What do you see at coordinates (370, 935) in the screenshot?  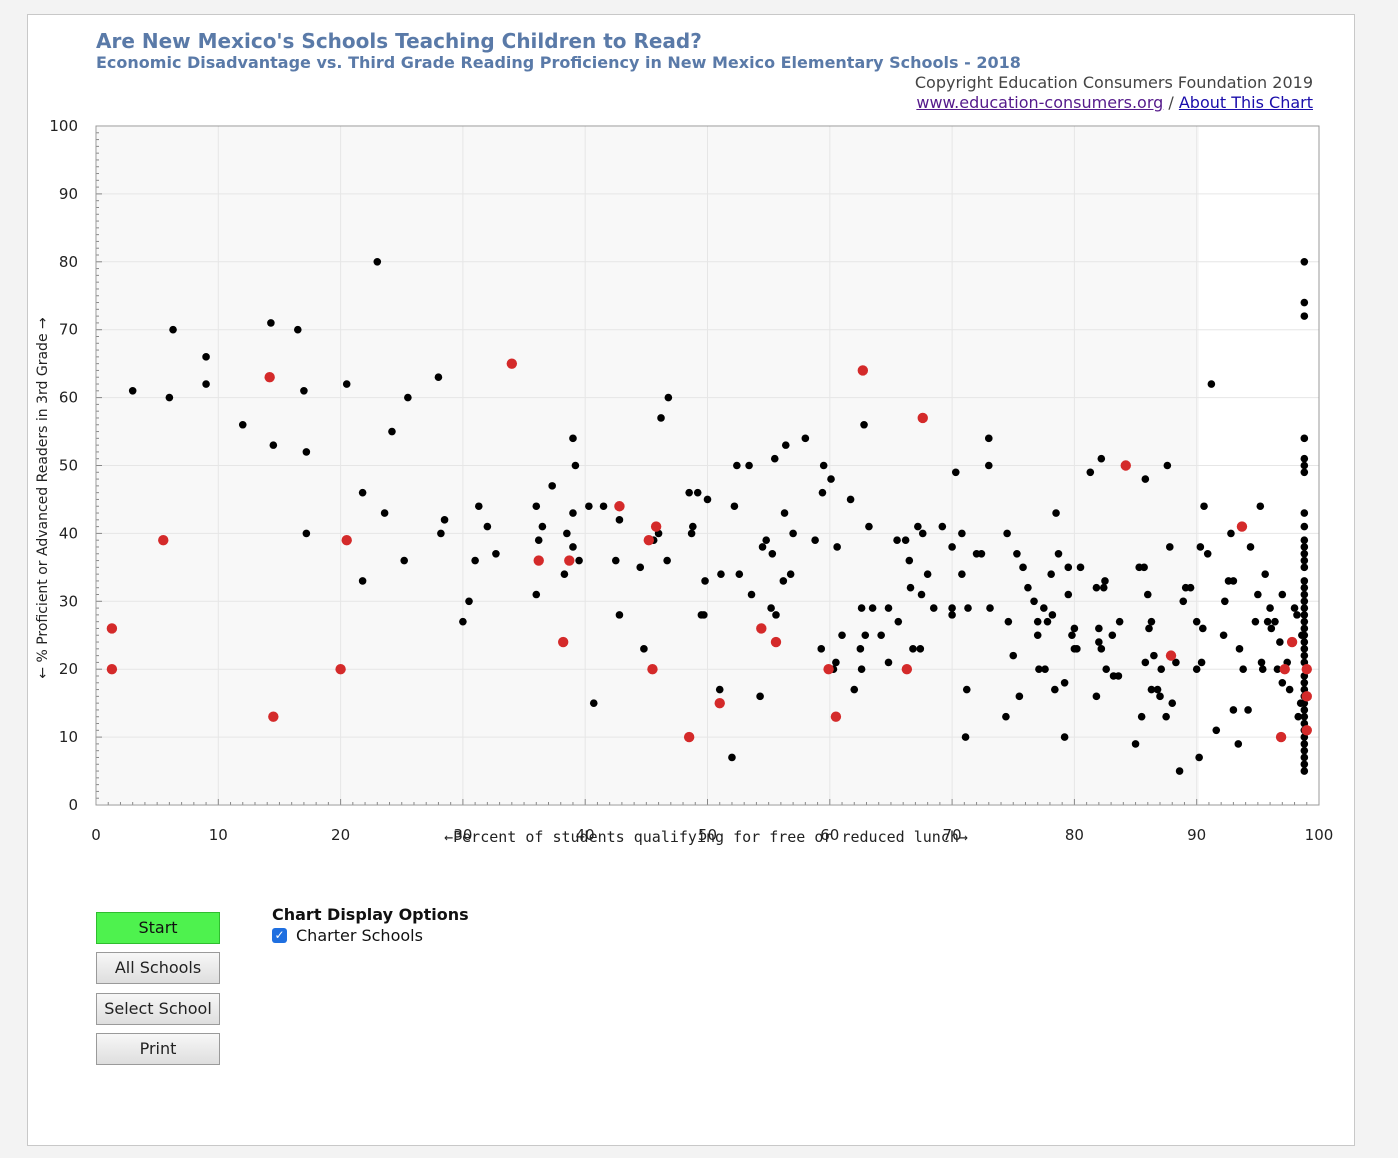 I see `charter-schools-option: ✓ Charter Schools` at bounding box center [370, 935].